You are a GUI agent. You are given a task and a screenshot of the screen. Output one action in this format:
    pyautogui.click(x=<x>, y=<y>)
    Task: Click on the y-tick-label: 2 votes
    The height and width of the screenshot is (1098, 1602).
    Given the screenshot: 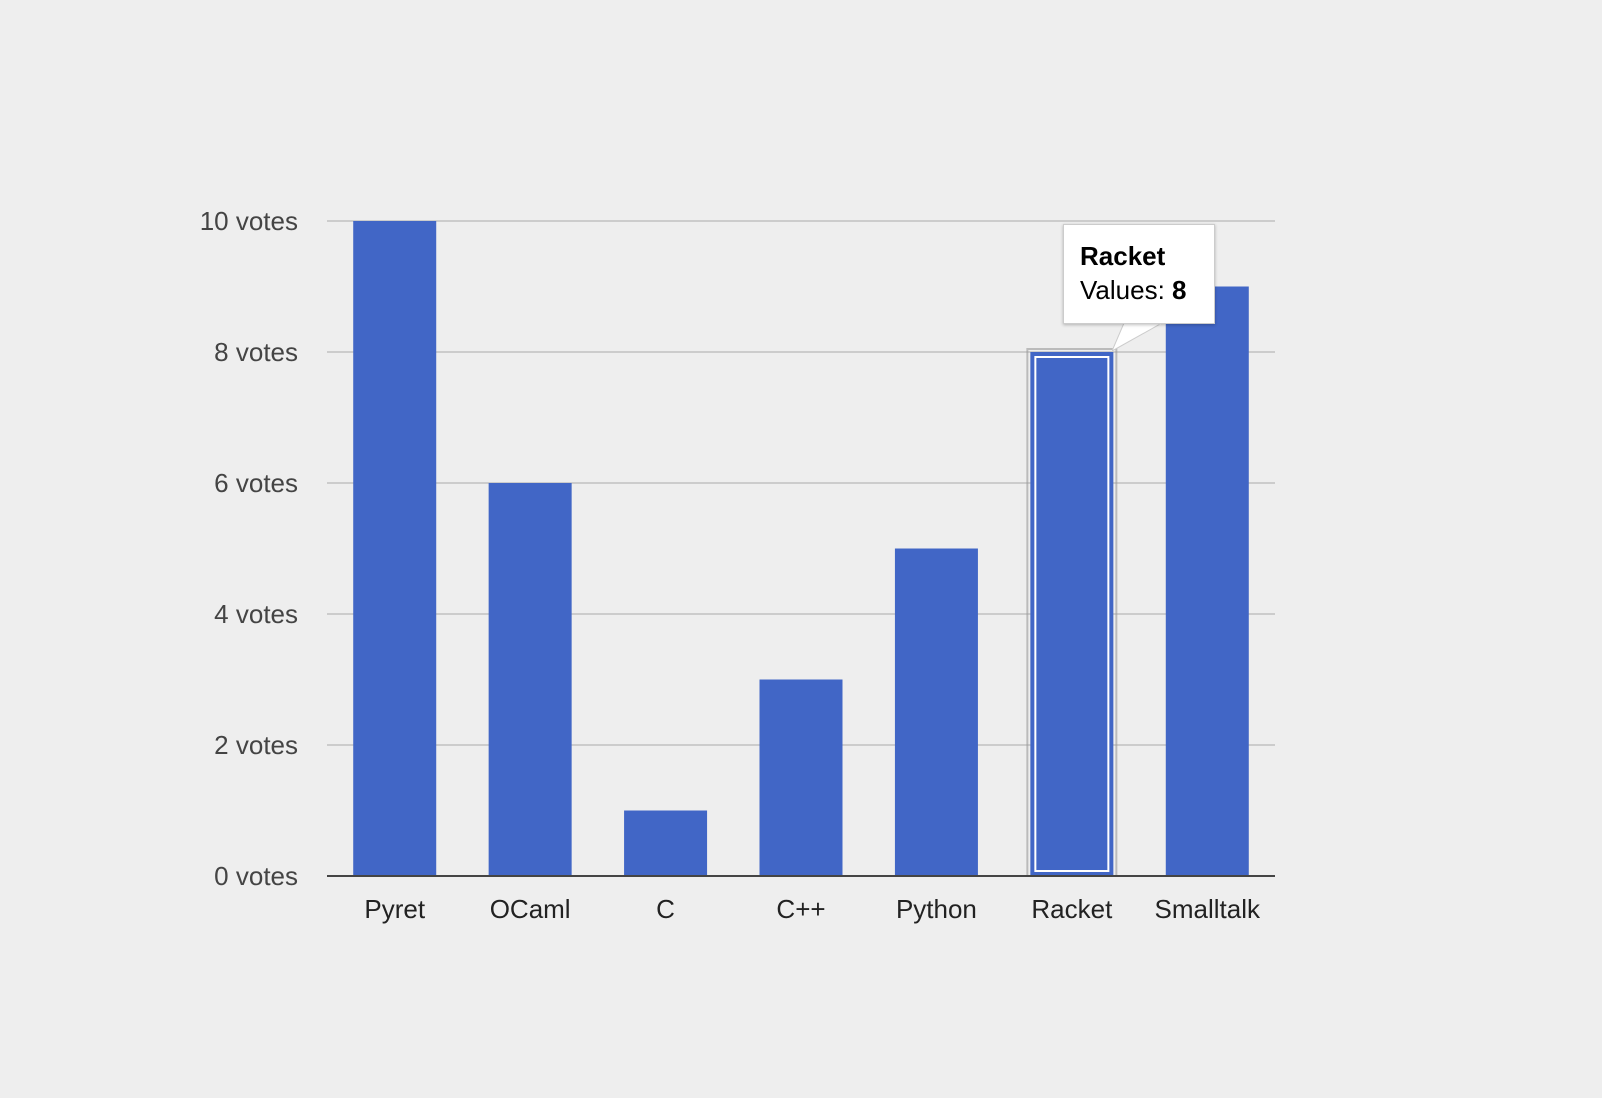 What is the action you would take?
    pyautogui.click(x=256, y=745)
    